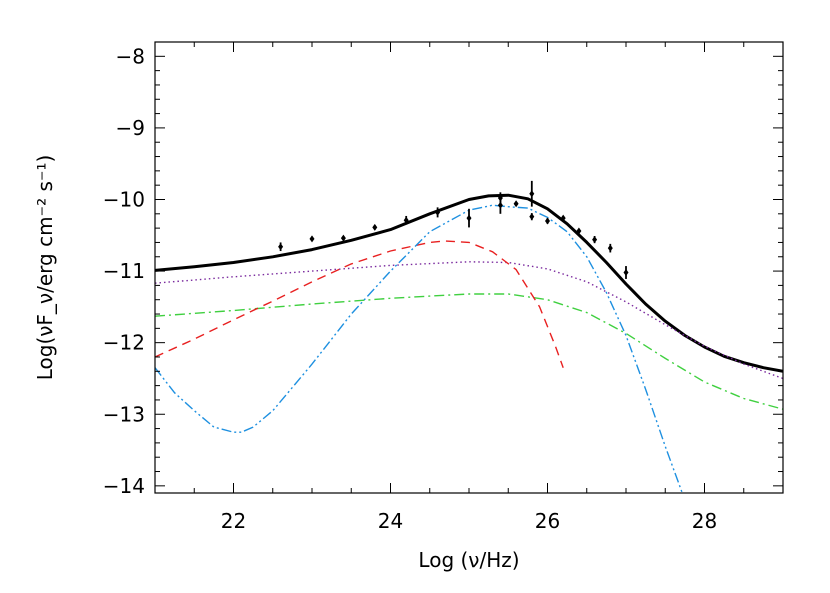  I want to click on y-tick-label: −12, so click(124, 343).